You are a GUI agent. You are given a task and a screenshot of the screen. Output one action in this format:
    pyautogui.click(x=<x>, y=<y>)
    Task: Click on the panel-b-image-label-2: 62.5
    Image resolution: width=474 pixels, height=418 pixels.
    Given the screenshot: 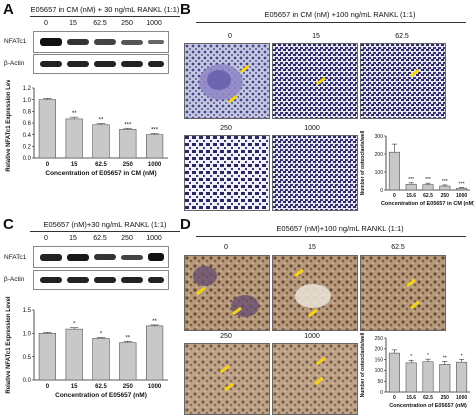 What is the action you would take?
    pyautogui.click(x=402, y=36)
    